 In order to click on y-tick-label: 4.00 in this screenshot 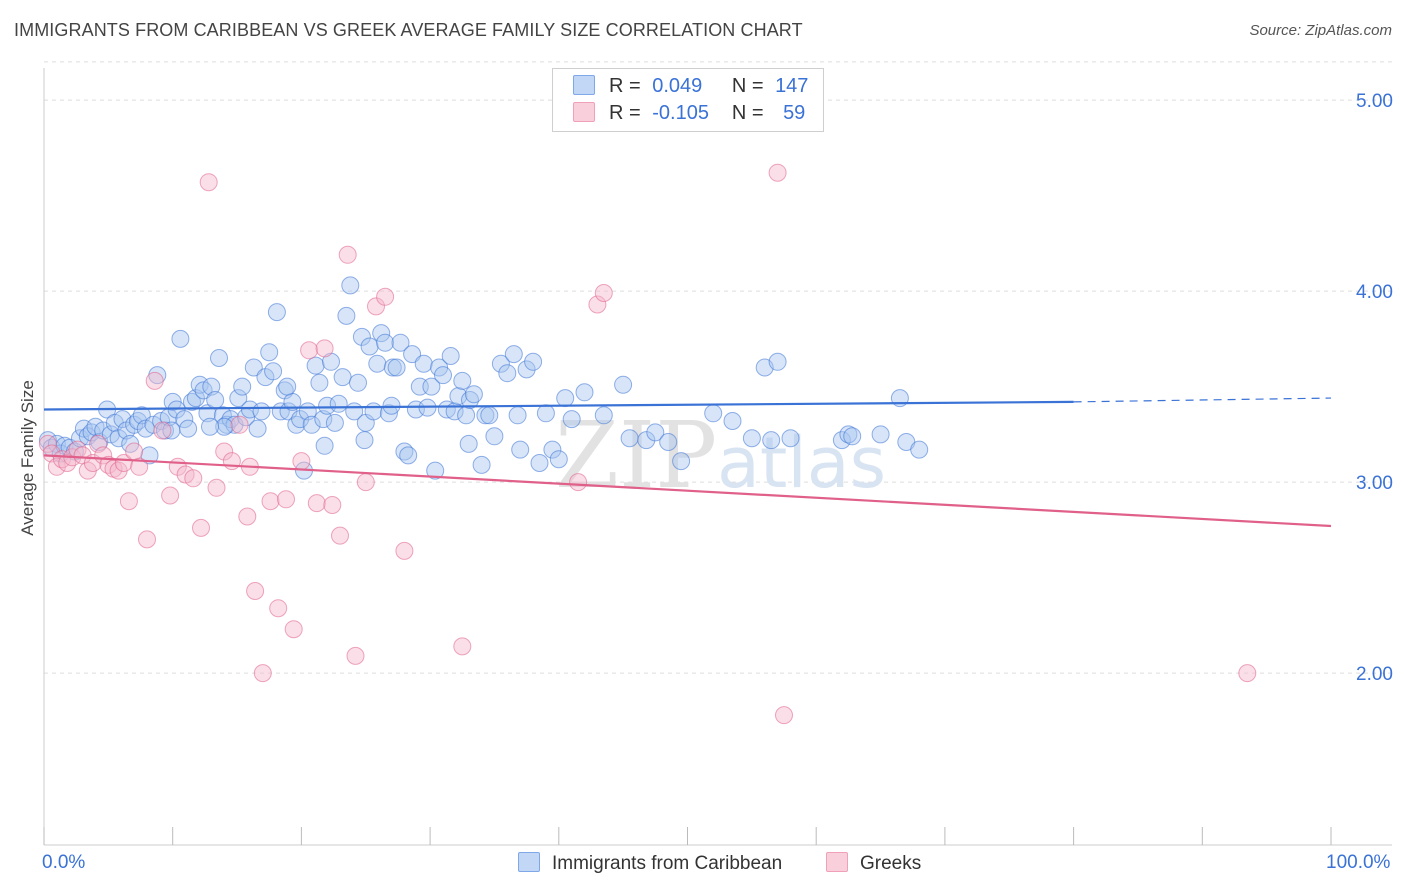, I will do `click(1374, 292)`.